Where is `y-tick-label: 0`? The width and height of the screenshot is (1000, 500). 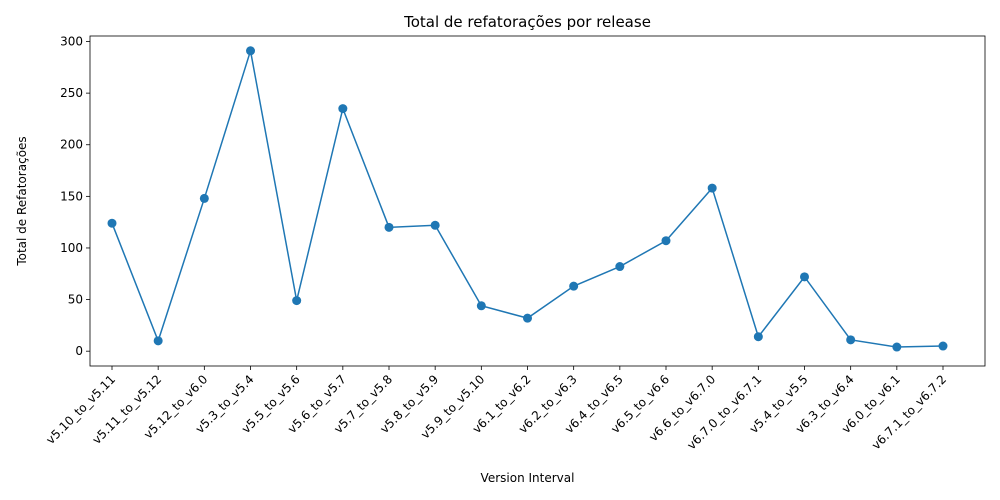
y-tick-label: 0 is located at coordinates (79, 351).